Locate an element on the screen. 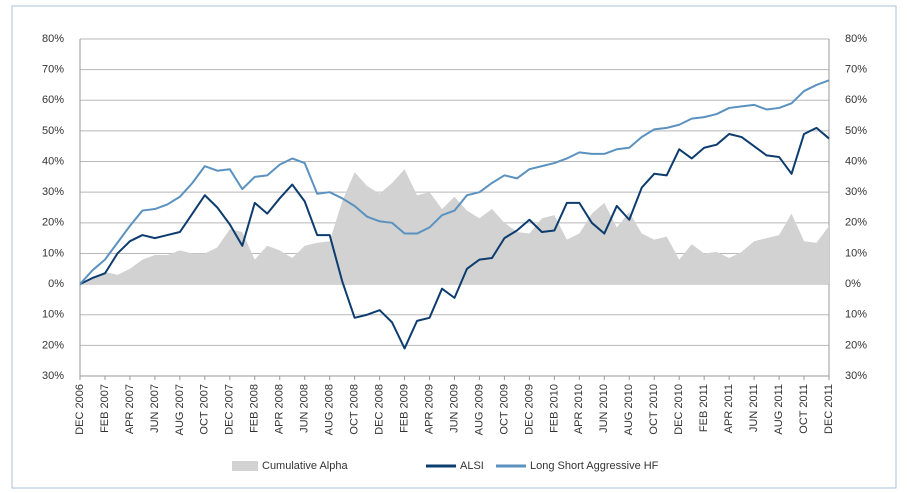  x-tick-label: APR 2010 is located at coordinates (579, 409).